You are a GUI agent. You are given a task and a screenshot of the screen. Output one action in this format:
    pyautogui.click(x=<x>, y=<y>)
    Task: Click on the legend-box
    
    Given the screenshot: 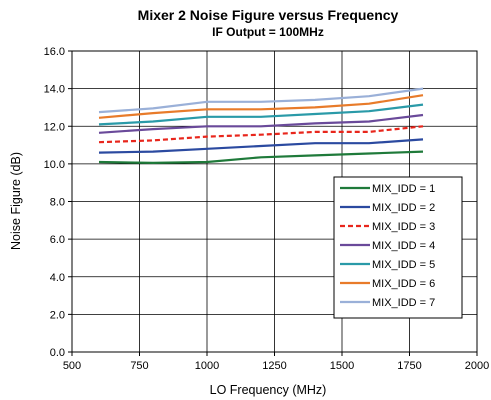 What is the action you would take?
    pyautogui.click(x=398, y=247)
    